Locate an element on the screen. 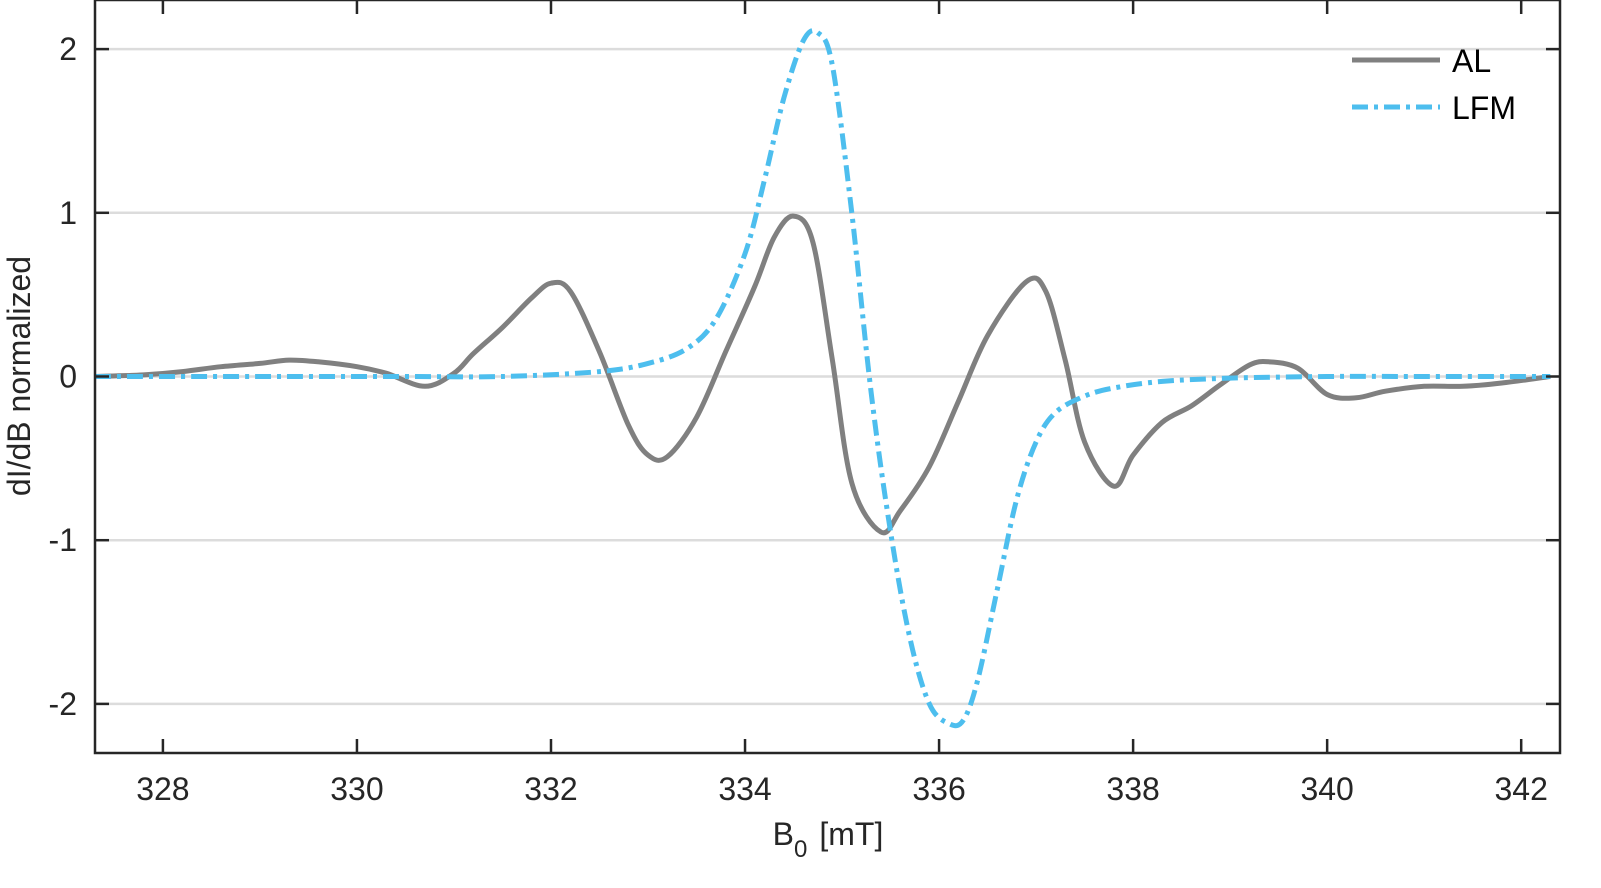  y-tick-label: -1 is located at coordinates (63, 540).